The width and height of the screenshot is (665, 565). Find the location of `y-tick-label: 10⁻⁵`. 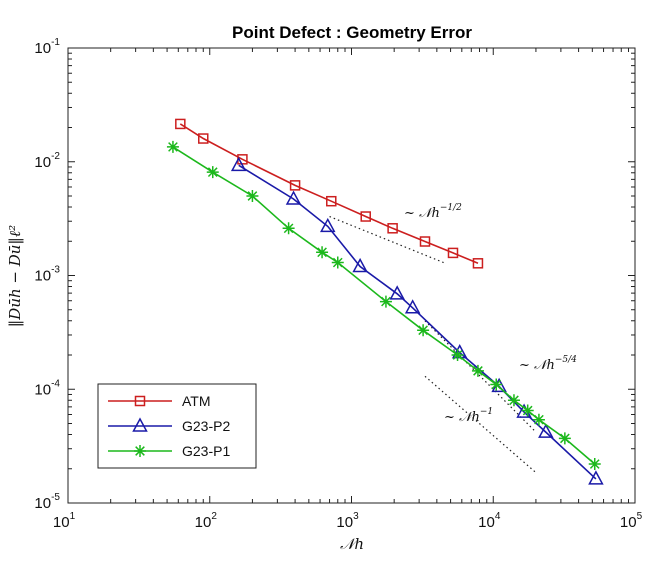

y-tick-label: 10⁻⁵ is located at coordinates (47, 502).